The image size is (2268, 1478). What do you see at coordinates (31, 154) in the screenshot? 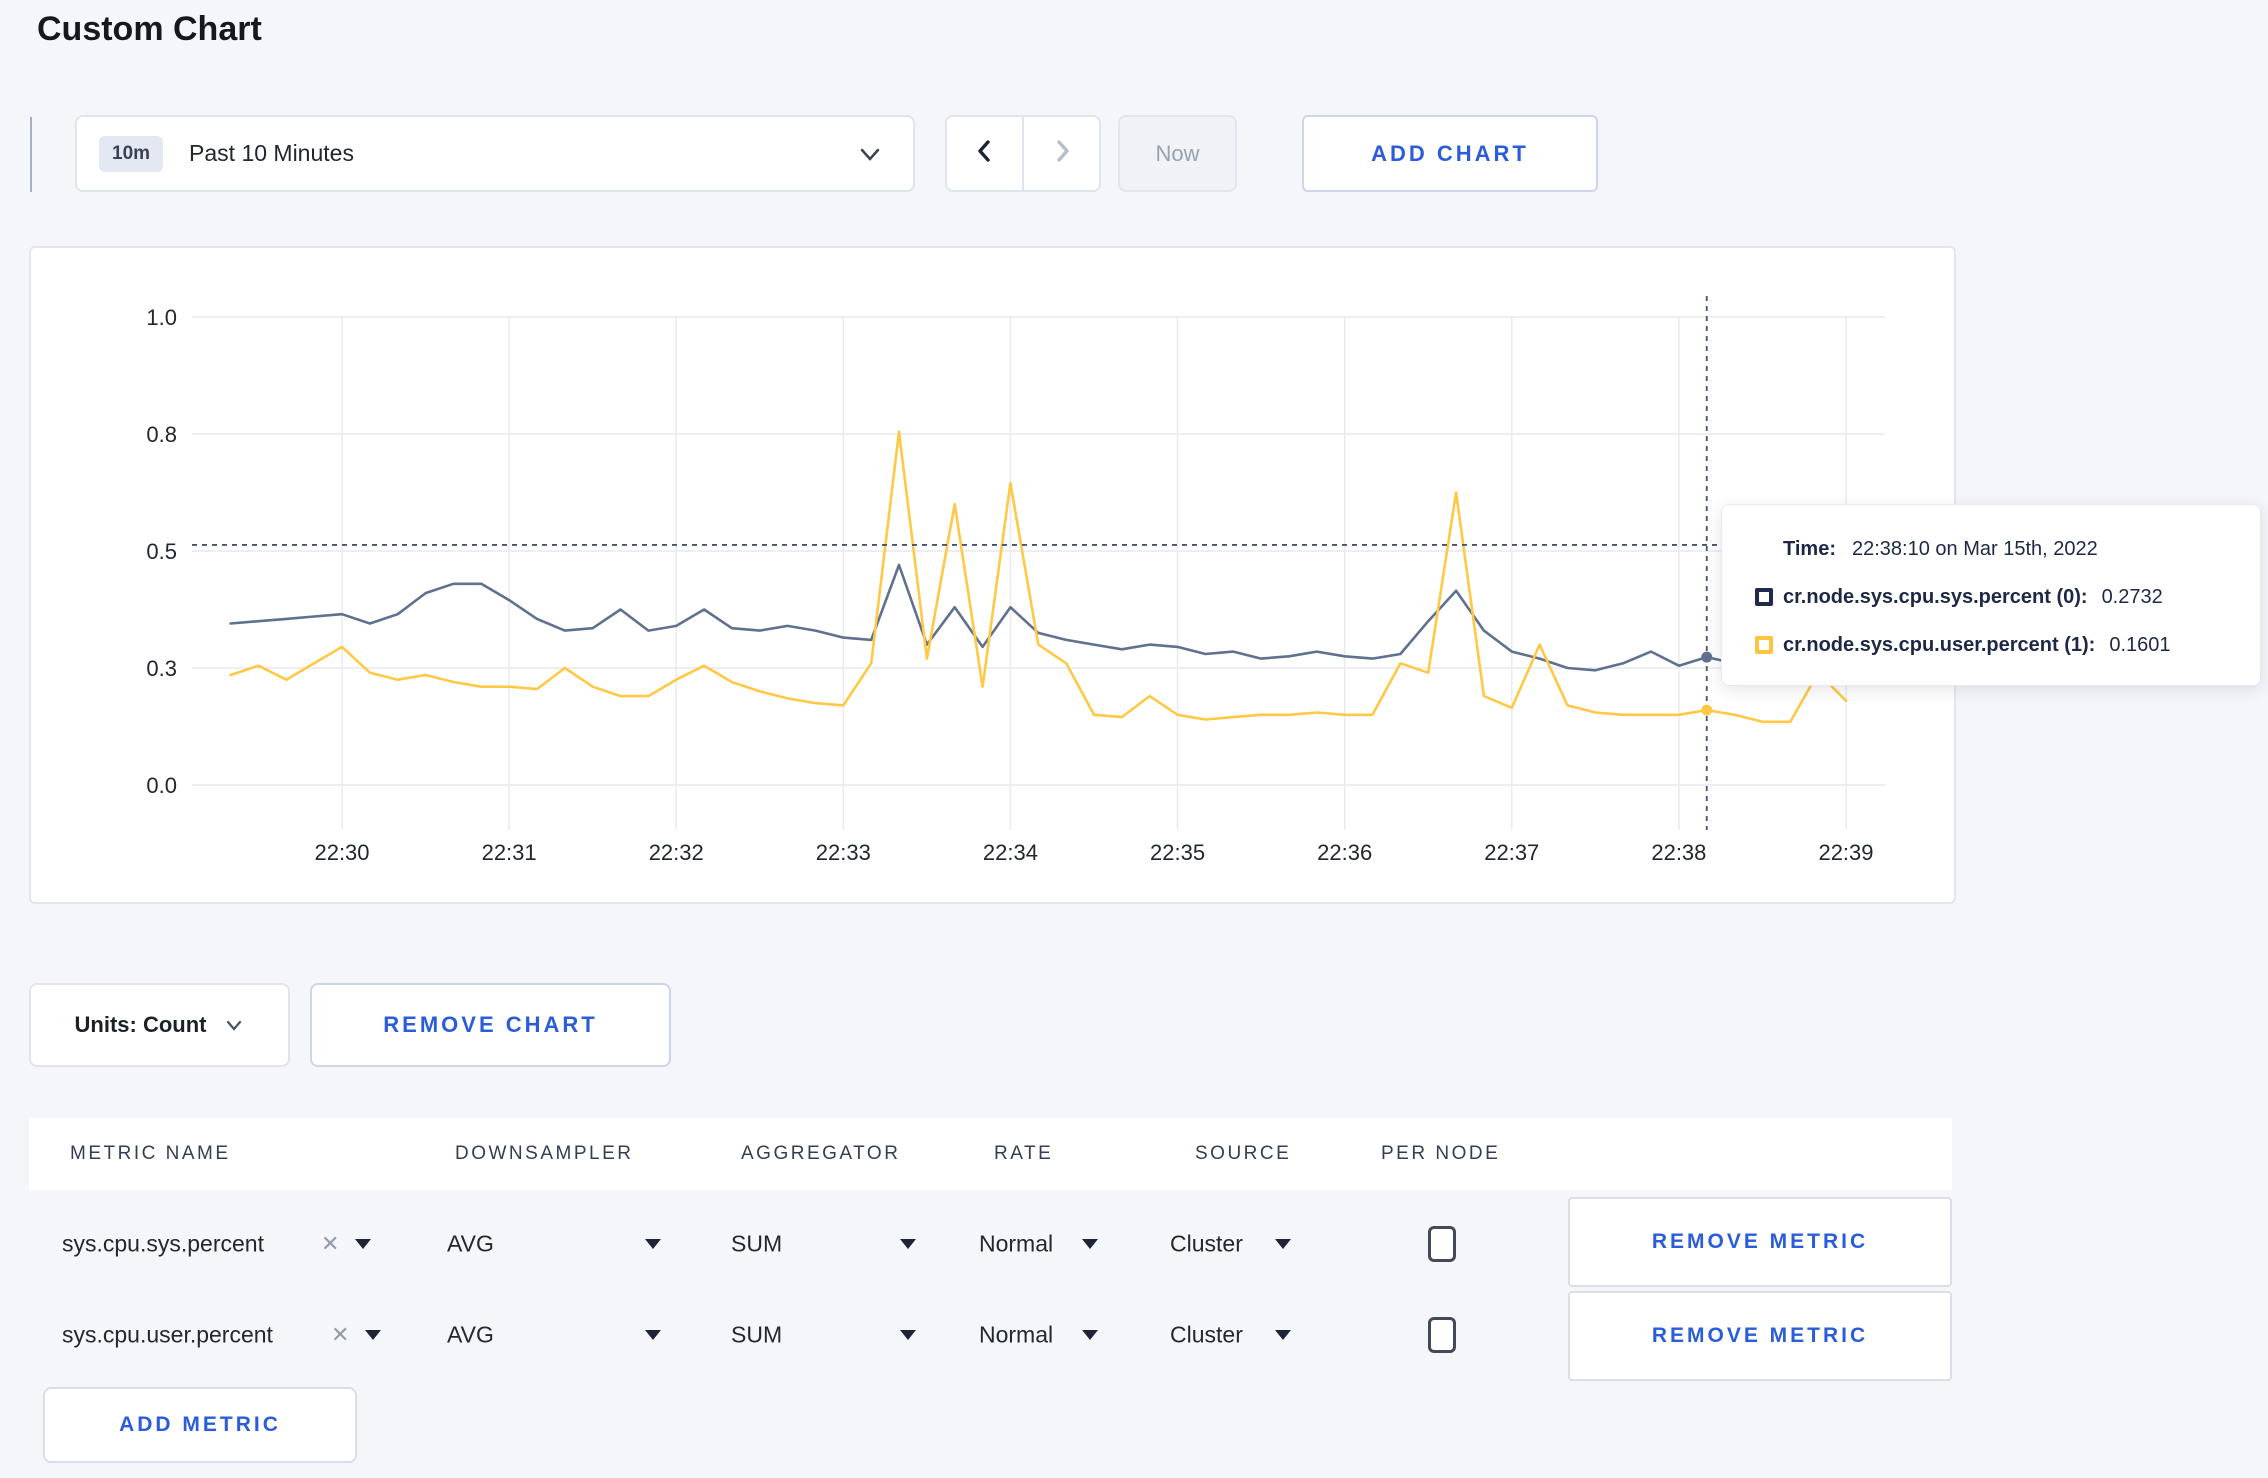
I see `toolbar-divider` at bounding box center [31, 154].